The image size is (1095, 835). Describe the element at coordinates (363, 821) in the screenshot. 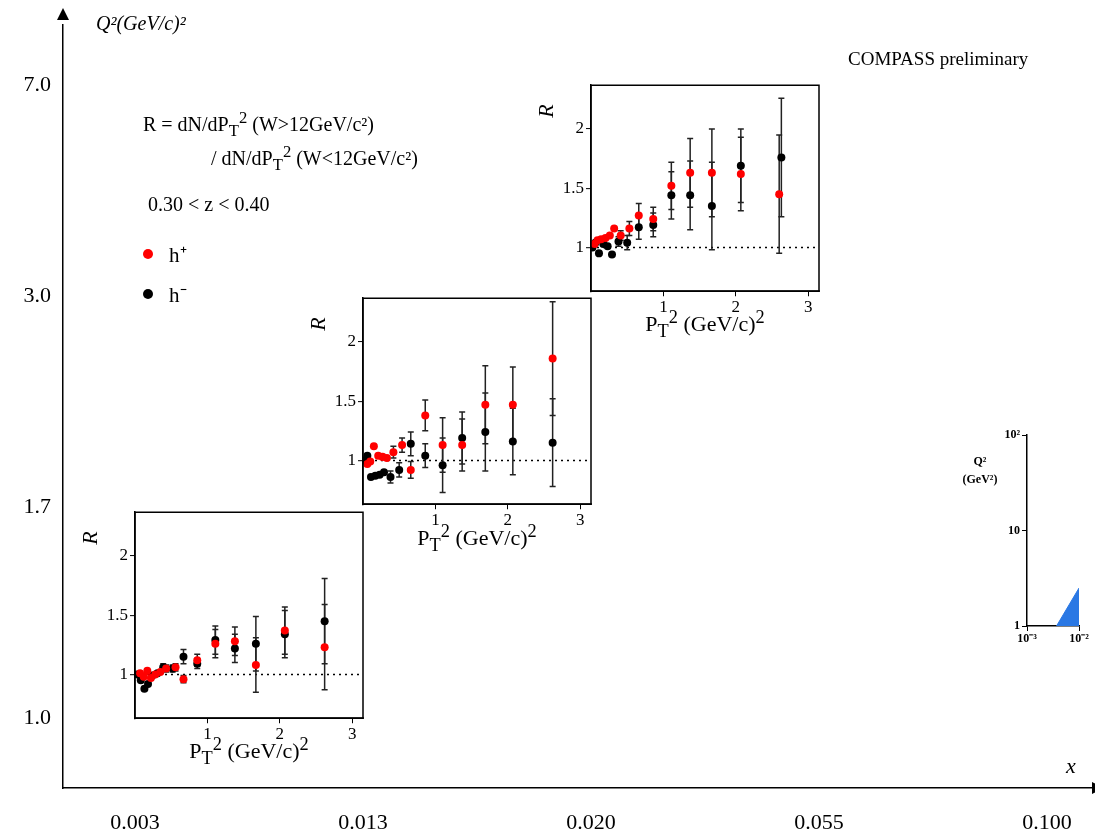

I see `category-label: 0.013` at that location.